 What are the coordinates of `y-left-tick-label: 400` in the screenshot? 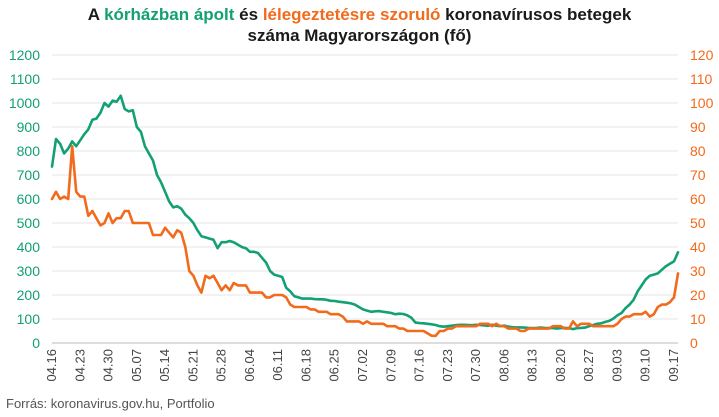 It's located at (29, 247).